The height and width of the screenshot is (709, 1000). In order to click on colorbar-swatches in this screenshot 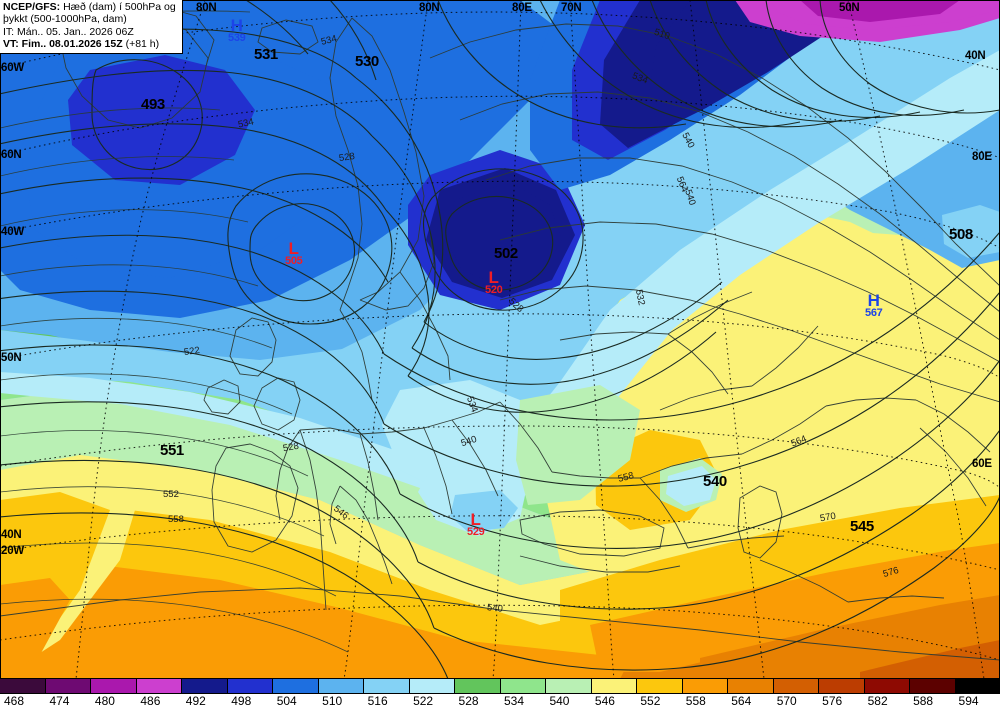, I will do `click(500, 686)`.